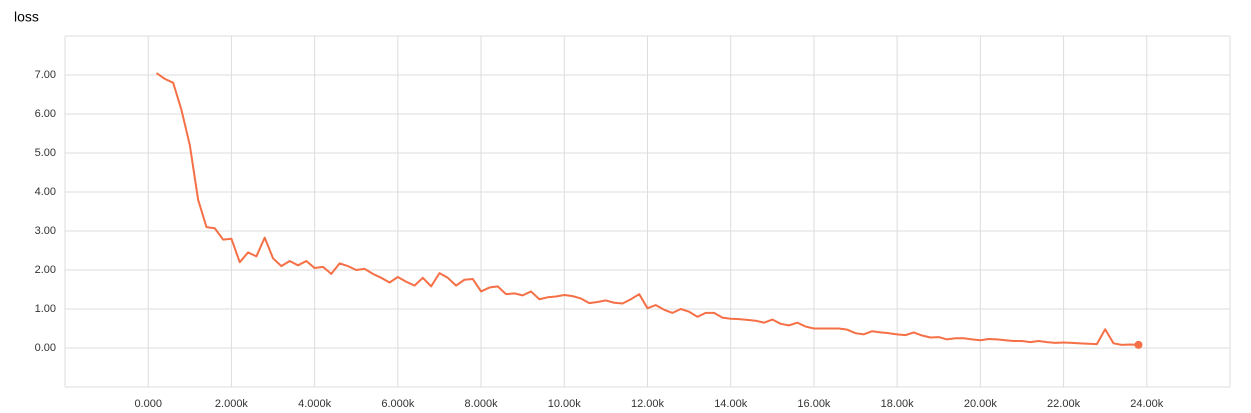 This screenshot has height=413, width=1251. What do you see at coordinates (45, 348) in the screenshot?
I see `y-tick-label: 0.00` at bounding box center [45, 348].